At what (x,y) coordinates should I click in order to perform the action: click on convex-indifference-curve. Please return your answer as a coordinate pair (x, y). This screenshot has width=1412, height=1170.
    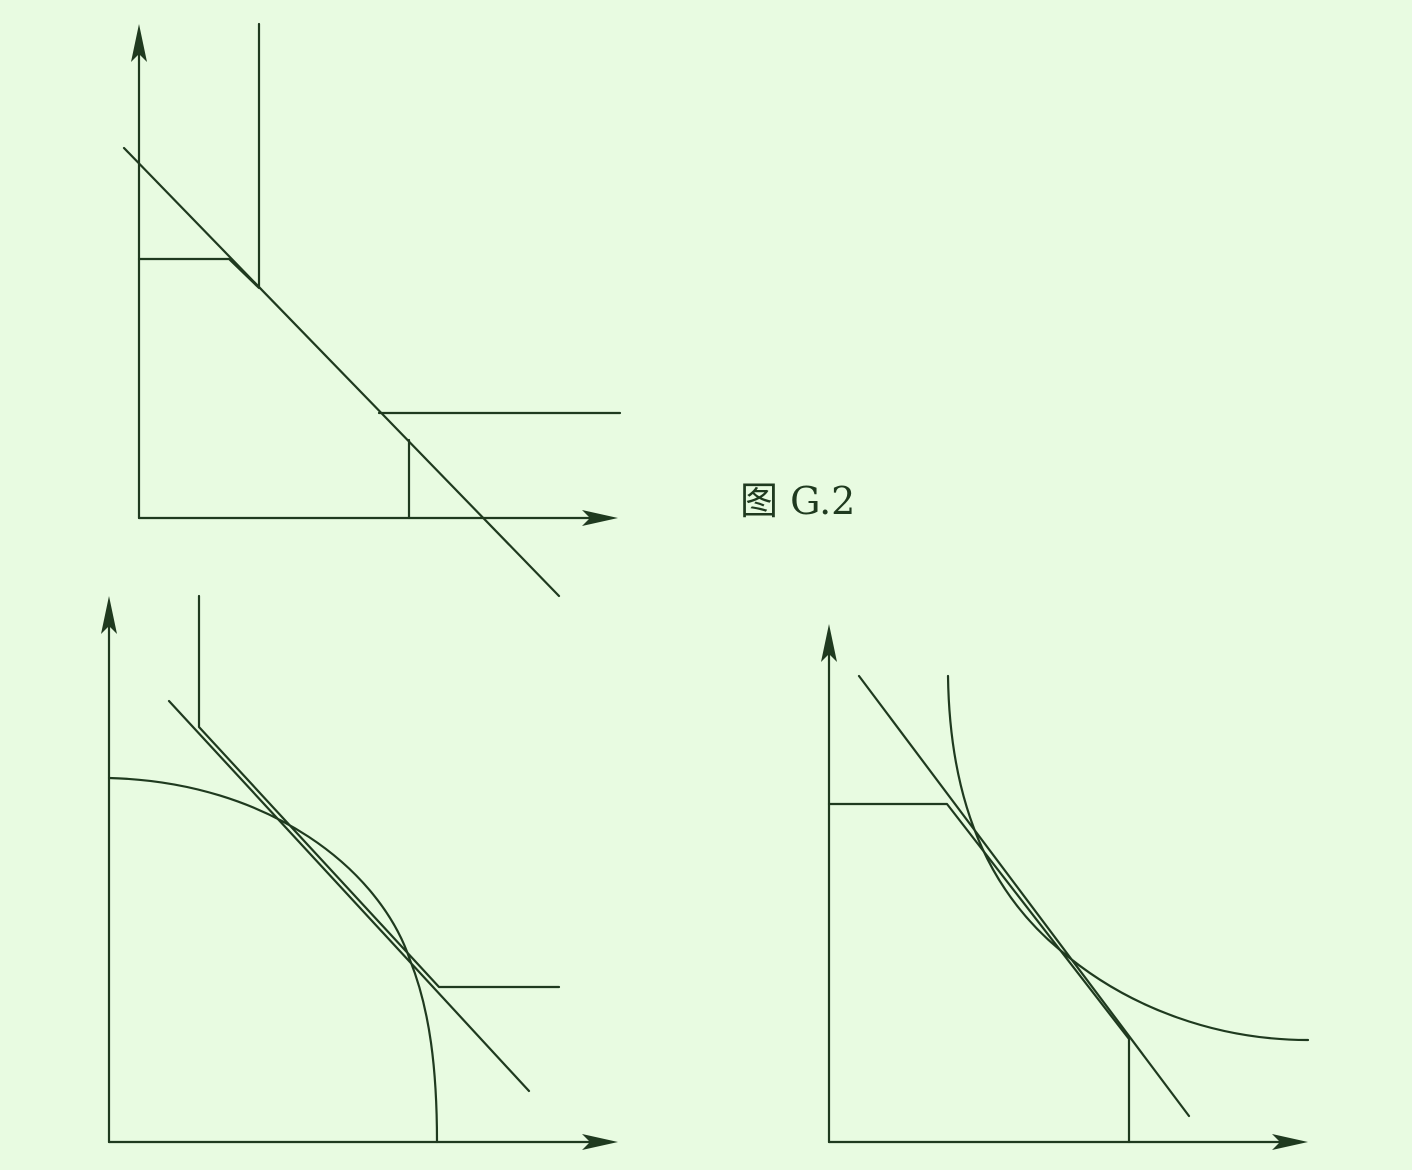
    Looking at the image, I should click on (1128, 858).